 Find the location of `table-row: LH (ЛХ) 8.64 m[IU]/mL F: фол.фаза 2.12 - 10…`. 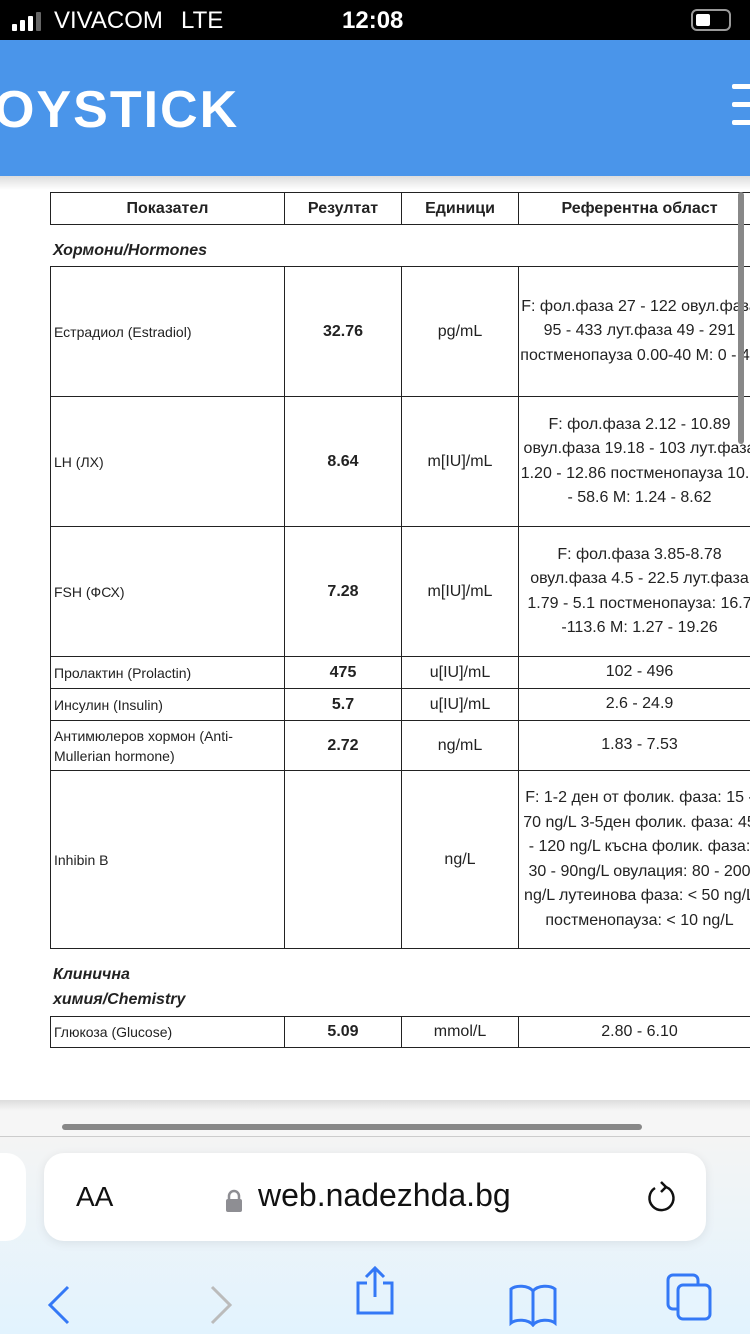

table-row: LH (ЛХ) 8.64 m[IU]/mL F: фол.фаза 2.12 - 10… is located at coordinates (400, 461).